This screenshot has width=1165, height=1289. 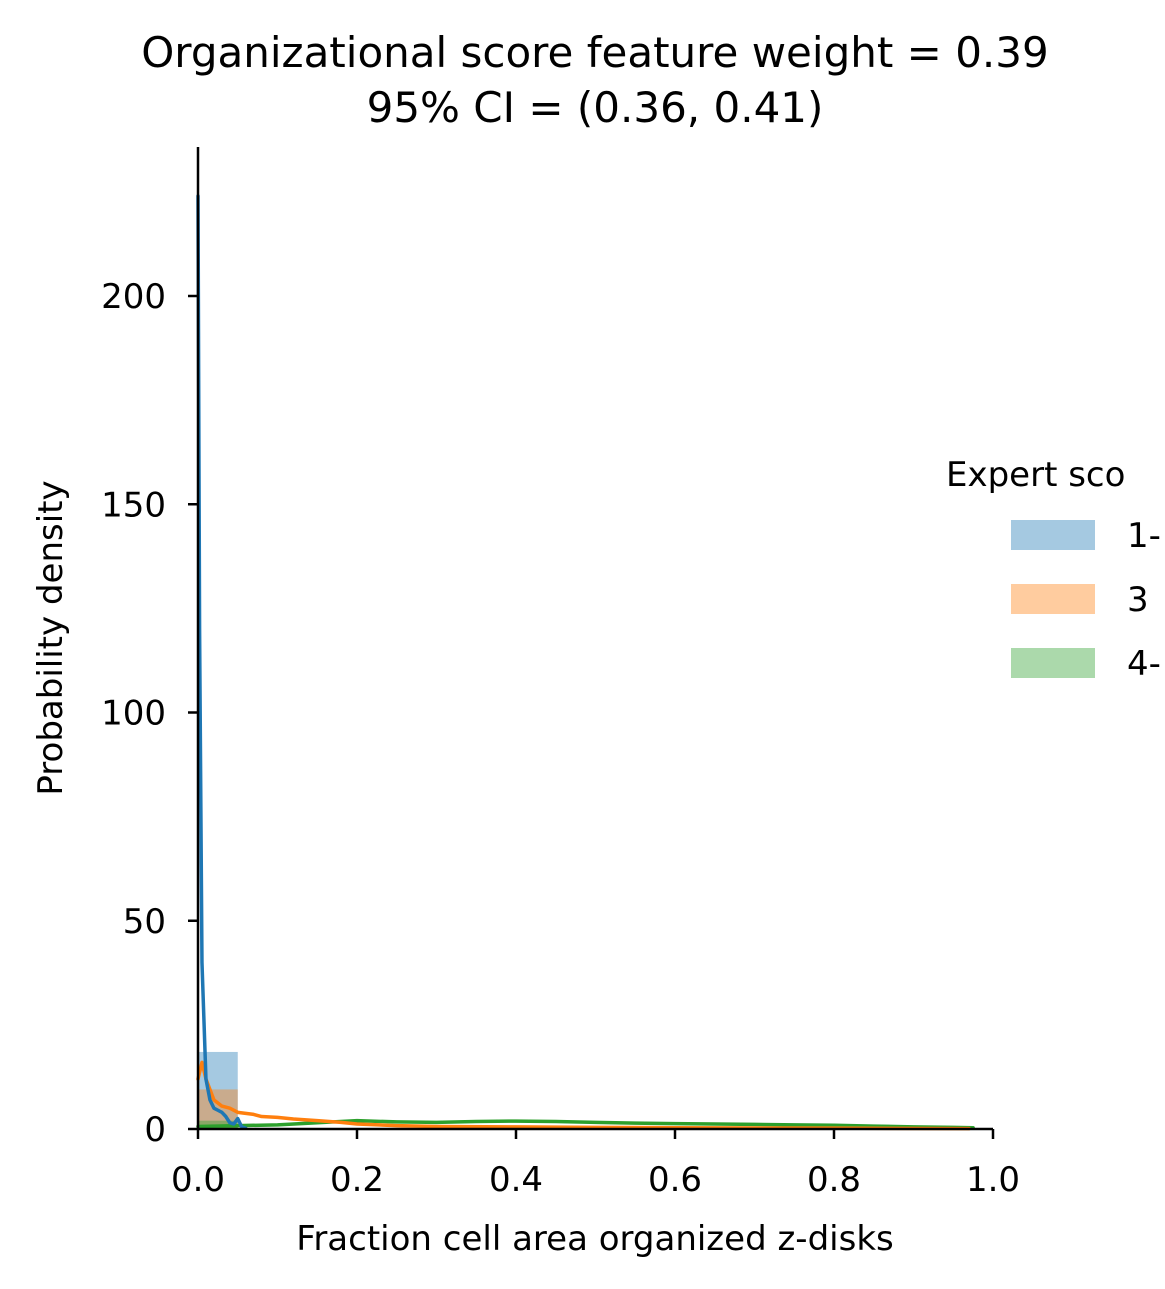 What do you see at coordinates (595, 107) in the screenshot?
I see `chart-subtitle: 95% CI = (0.36, 0.41)` at bounding box center [595, 107].